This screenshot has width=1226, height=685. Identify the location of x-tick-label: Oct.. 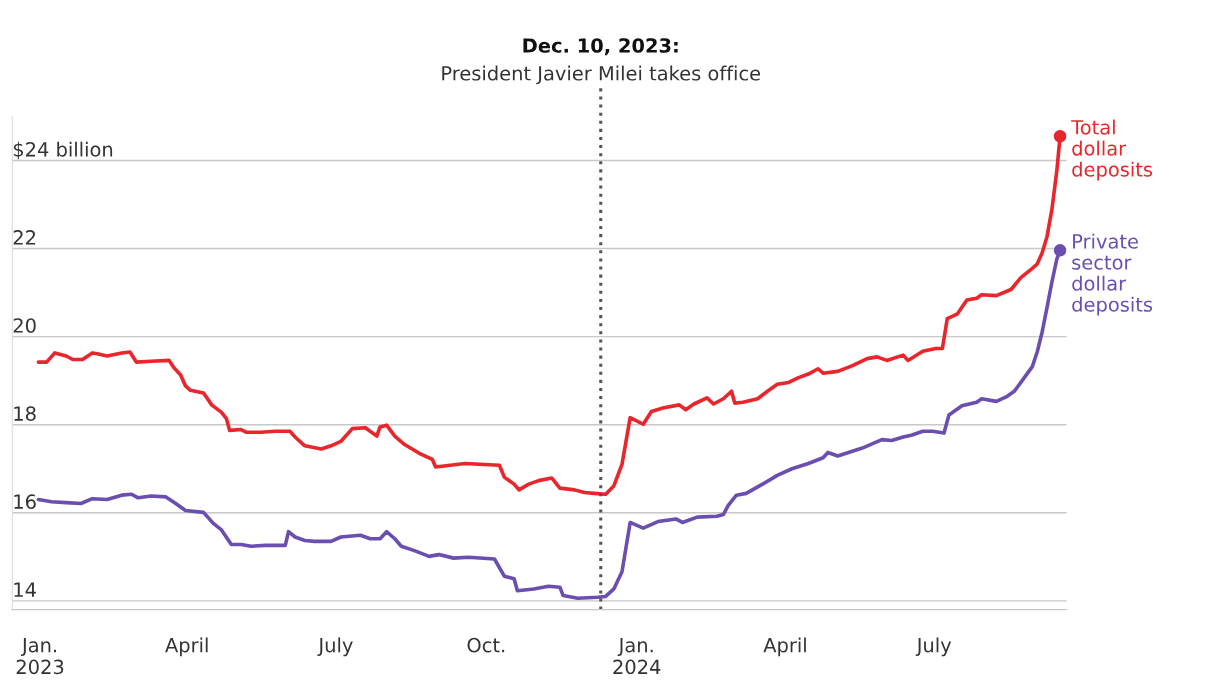
(486, 645).